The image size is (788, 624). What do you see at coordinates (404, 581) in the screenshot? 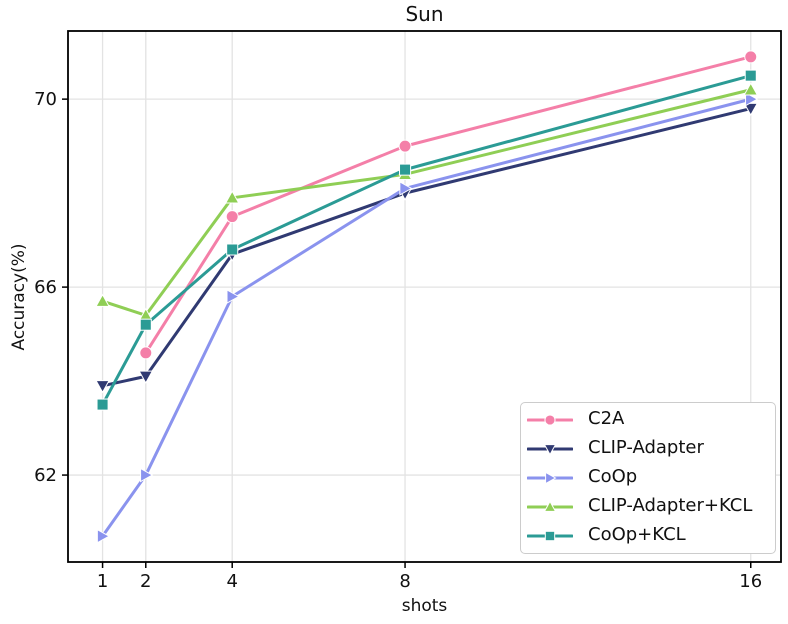
I see `x-tick-label-8: 8` at bounding box center [404, 581].